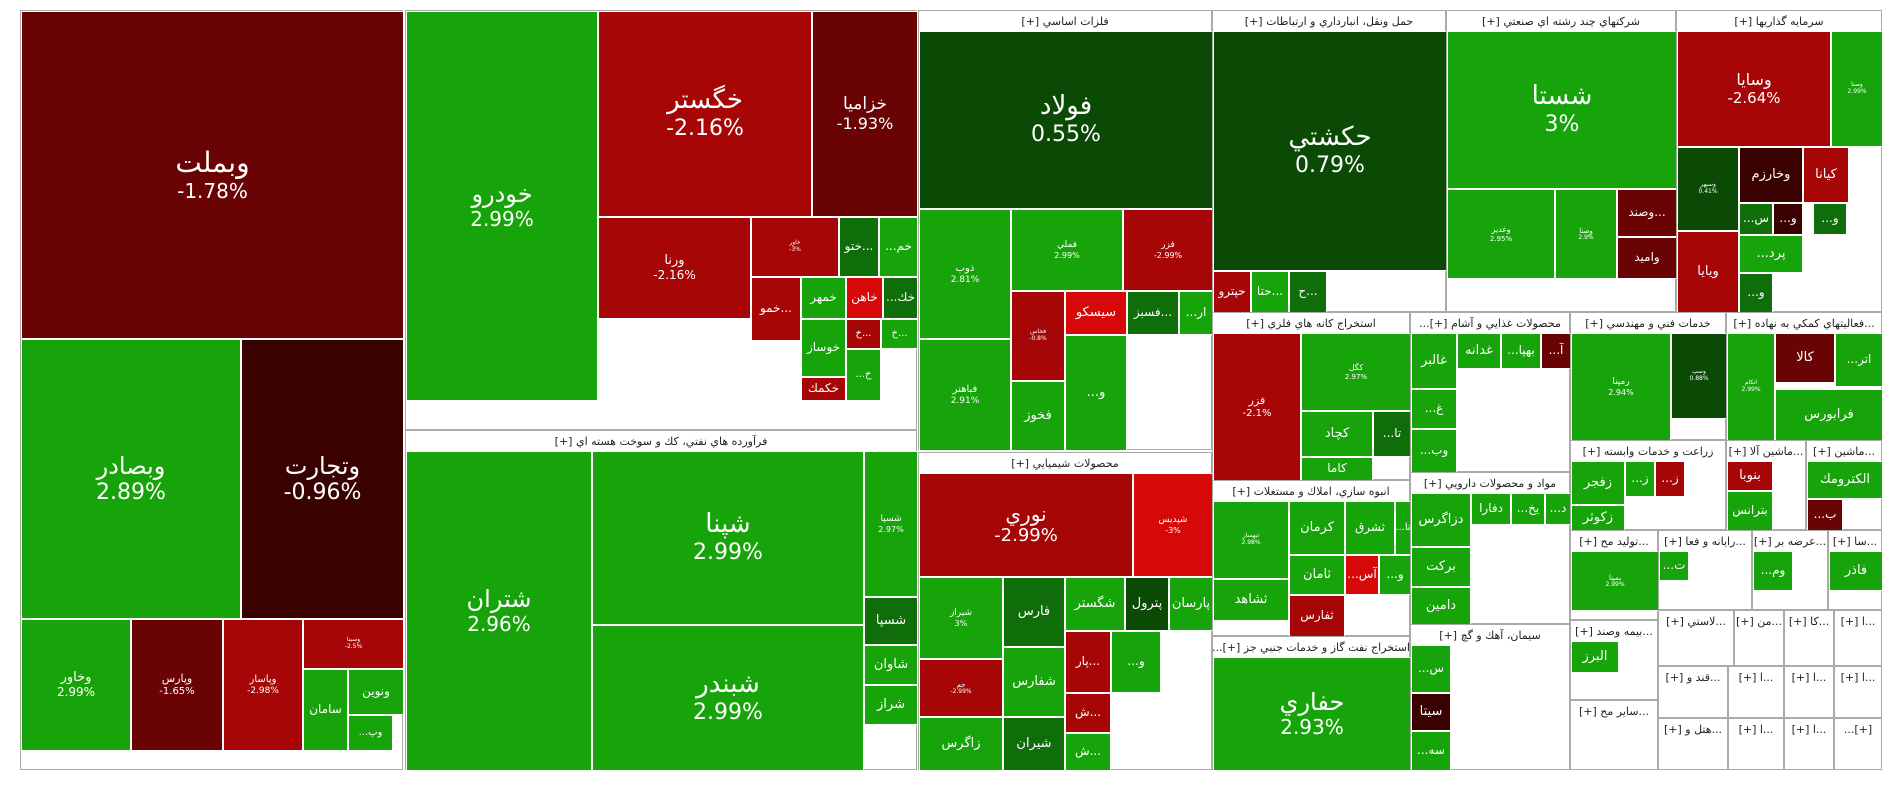 Image resolution: width=1902 pixels, height=786 pixels. What do you see at coordinates (1708, 272) in the screenshot?
I see `stock-tile: ويايا` at bounding box center [1708, 272].